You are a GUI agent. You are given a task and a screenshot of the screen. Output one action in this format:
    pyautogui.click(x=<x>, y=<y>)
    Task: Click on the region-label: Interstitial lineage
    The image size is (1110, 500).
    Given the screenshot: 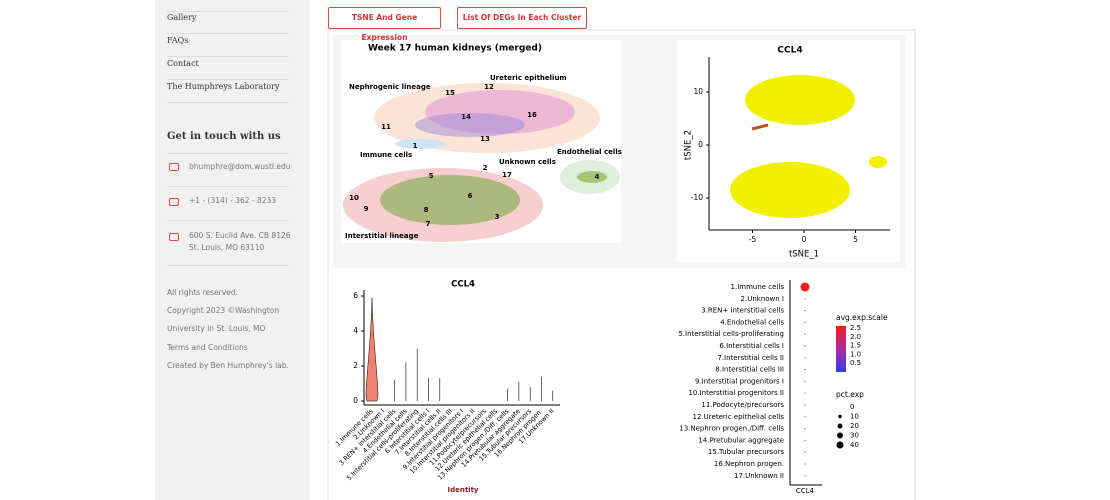 What is the action you would take?
    pyautogui.click(x=382, y=236)
    